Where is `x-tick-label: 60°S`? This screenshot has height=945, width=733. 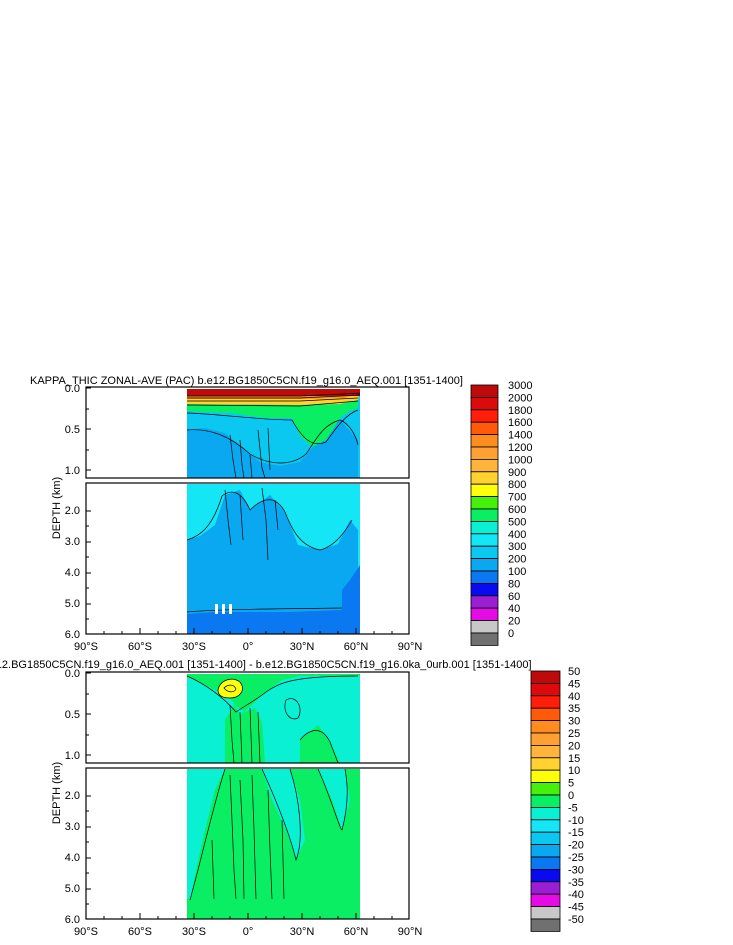 x-tick-label: 60°S is located at coordinates (140, 647).